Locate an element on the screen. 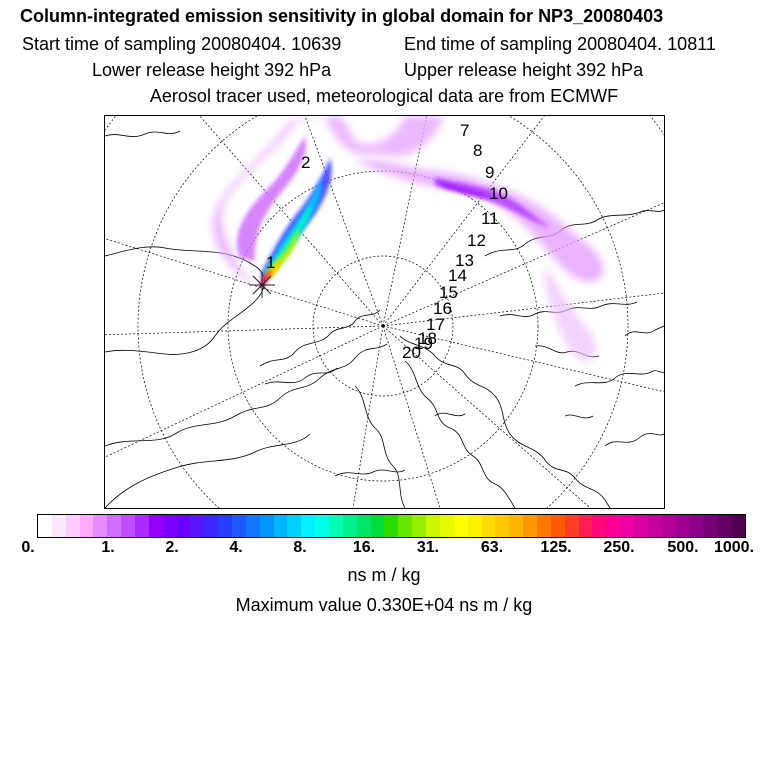 The width and height of the screenshot is (768, 768). colorbar is located at coordinates (391, 526).